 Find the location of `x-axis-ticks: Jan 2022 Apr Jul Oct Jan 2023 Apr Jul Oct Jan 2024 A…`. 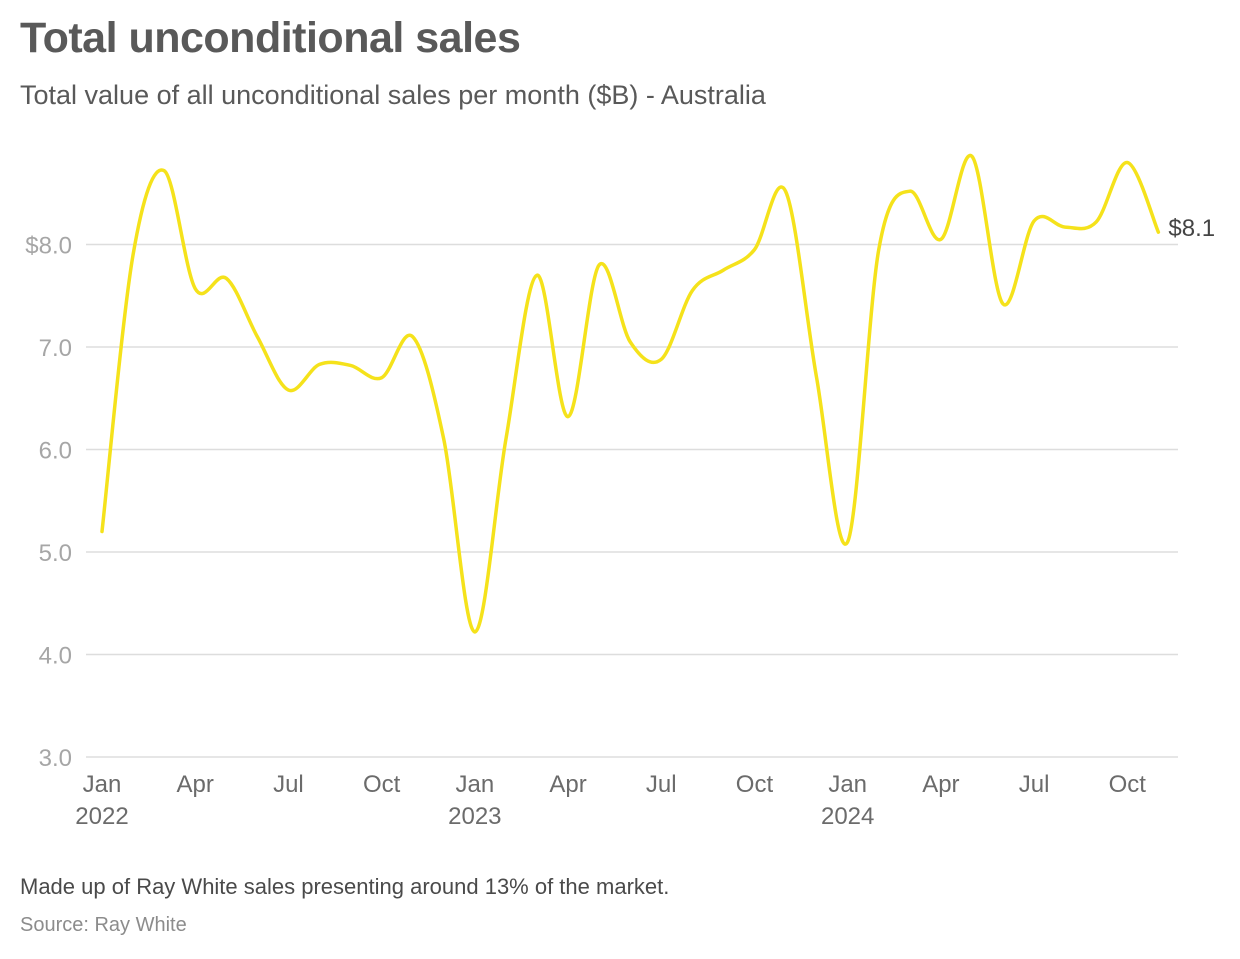

x-axis-ticks: Jan 2022 Apr Jul Oct Jan 2023 Apr Jul Oct Jan 2024 A… is located at coordinates (610, 800).